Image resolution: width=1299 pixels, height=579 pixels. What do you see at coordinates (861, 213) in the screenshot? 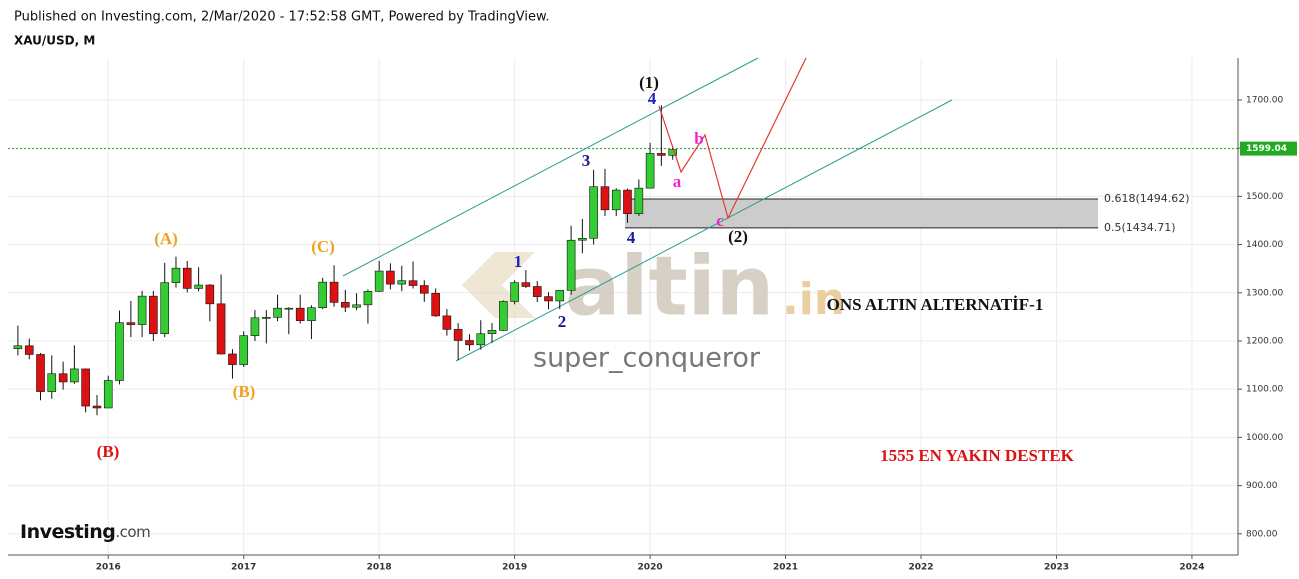
I see `fib-zone` at bounding box center [861, 213].